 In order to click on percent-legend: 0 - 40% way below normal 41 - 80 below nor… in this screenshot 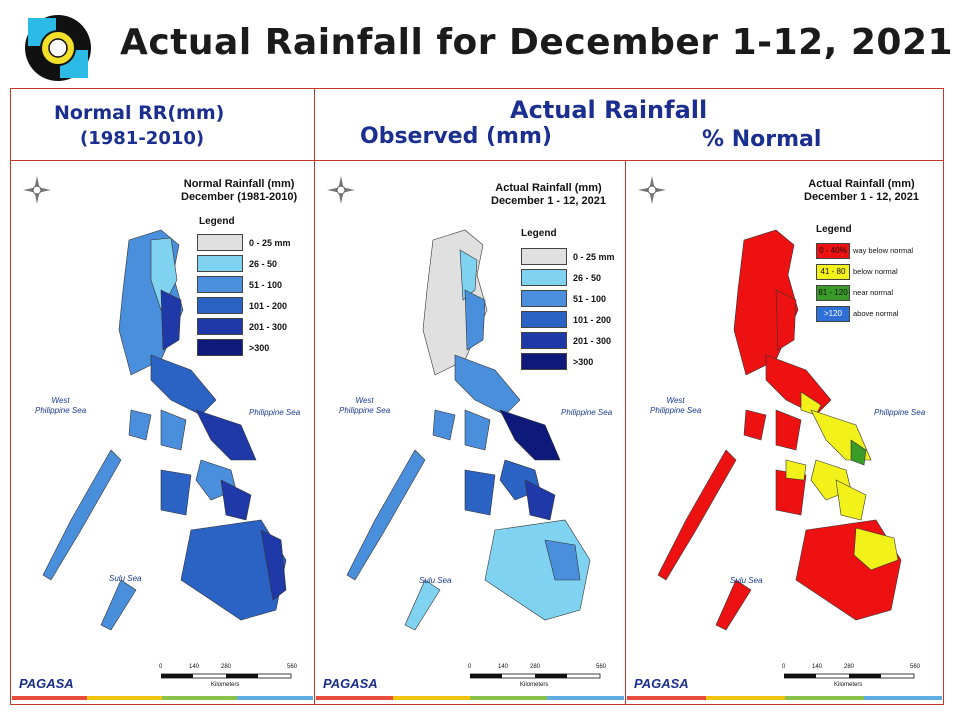, I will do `click(864, 282)`.